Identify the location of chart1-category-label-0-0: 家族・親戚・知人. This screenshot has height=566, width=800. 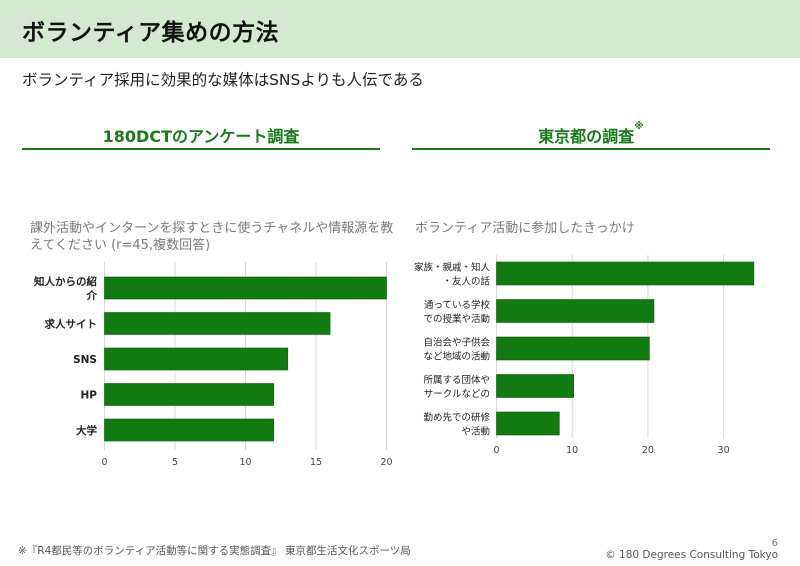
(452, 268).